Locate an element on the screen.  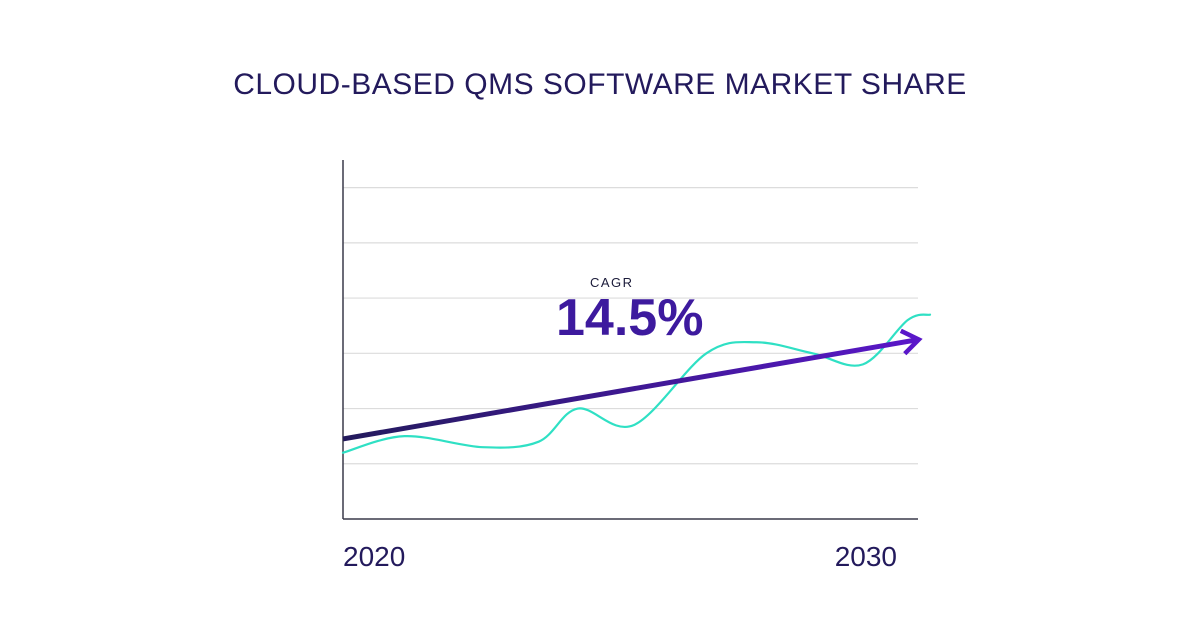
x-tick-label-start: 2020 is located at coordinates (374, 556).